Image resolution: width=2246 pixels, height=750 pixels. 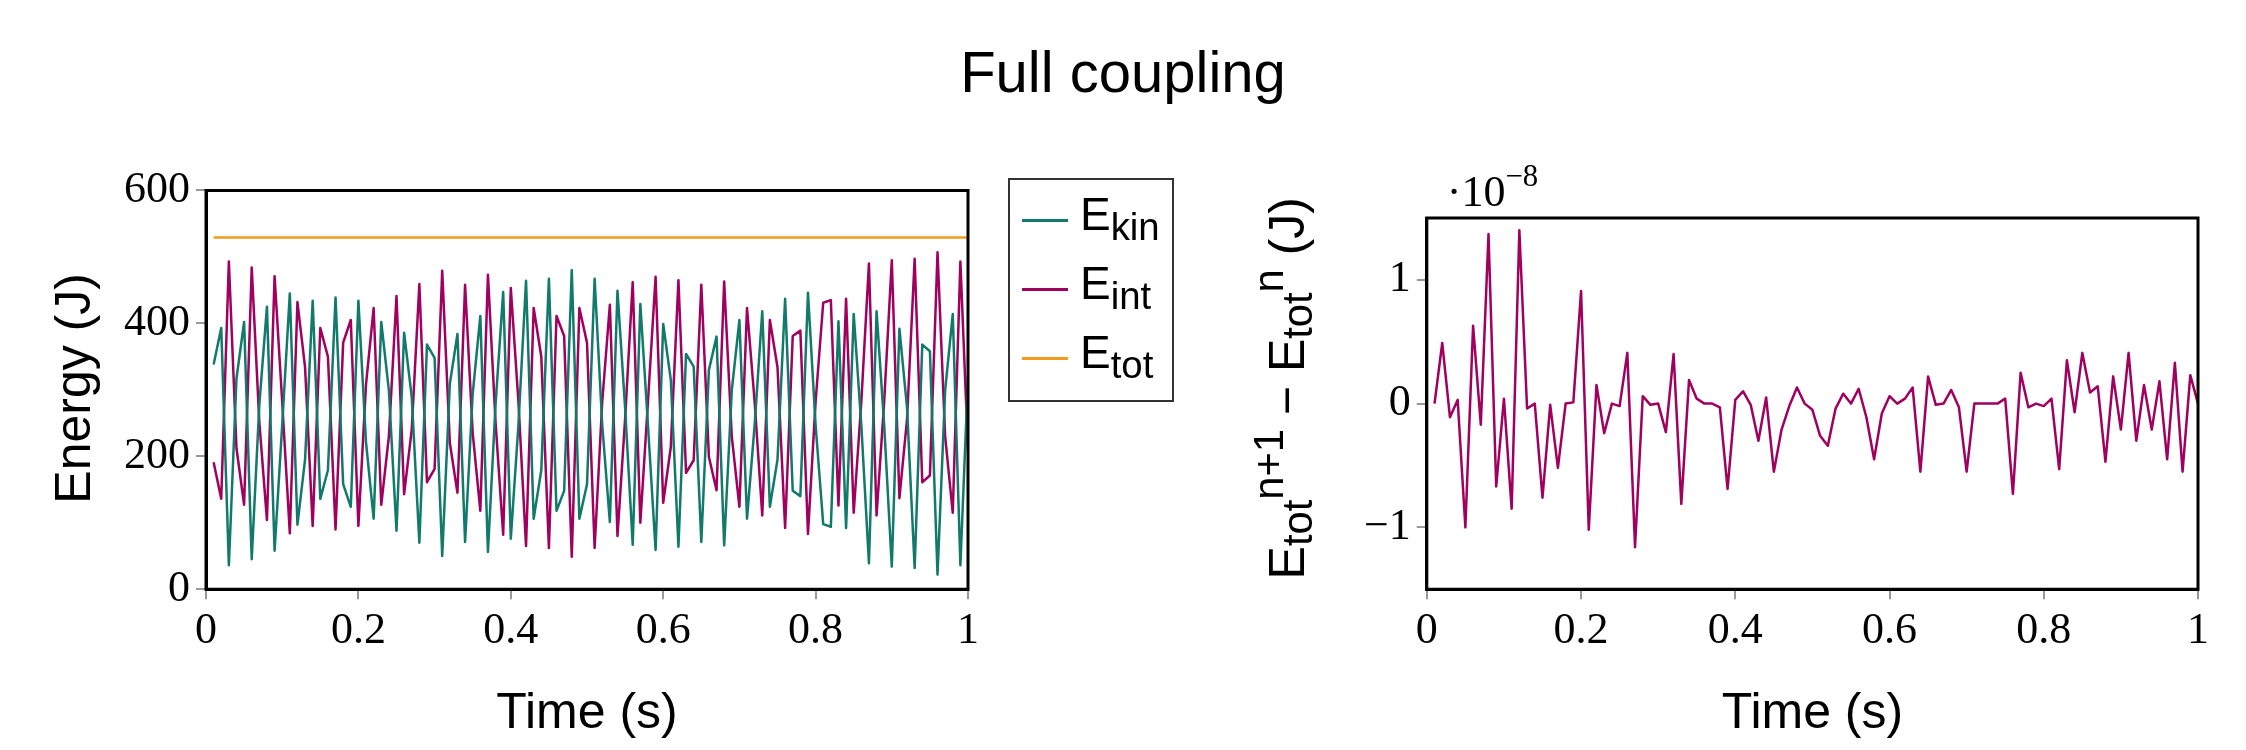 I want to click on y-tick-label: 200, so click(x=157, y=453).